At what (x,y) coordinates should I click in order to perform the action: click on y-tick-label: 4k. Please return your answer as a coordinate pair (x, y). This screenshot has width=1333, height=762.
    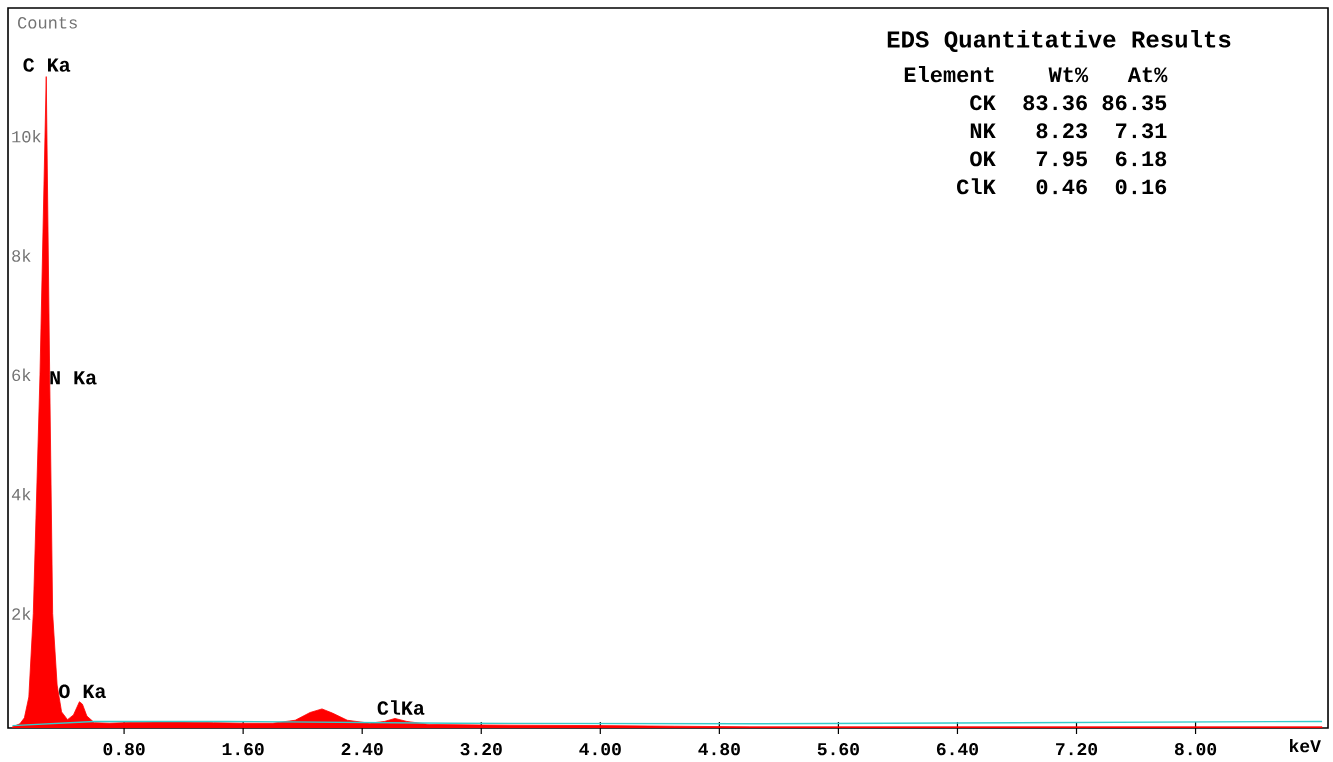
    Looking at the image, I should click on (21, 494).